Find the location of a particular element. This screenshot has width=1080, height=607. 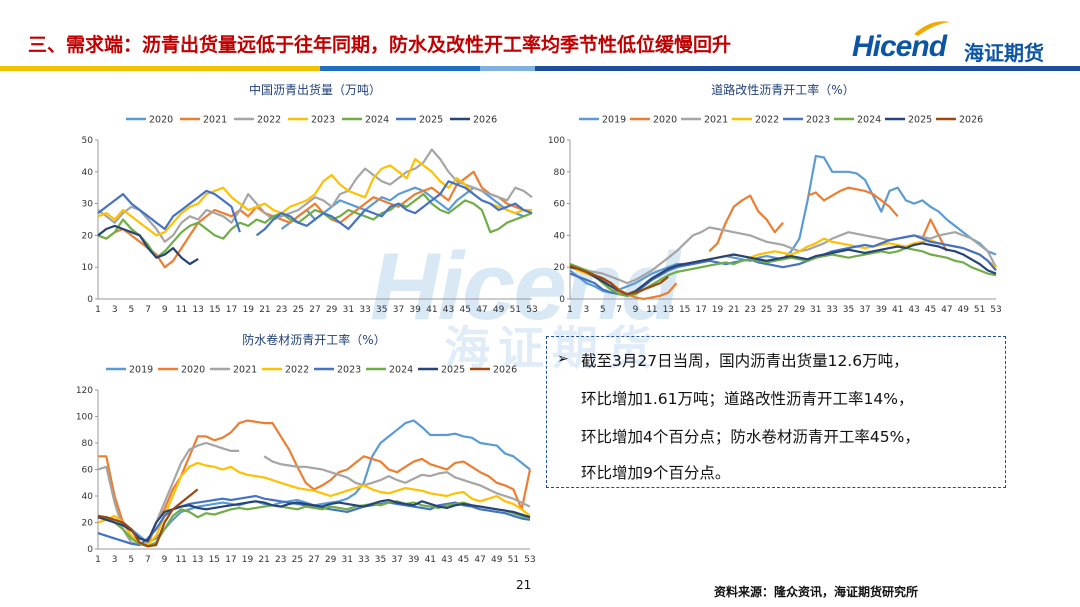

y-tick-label: 120 is located at coordinates (84, 391).